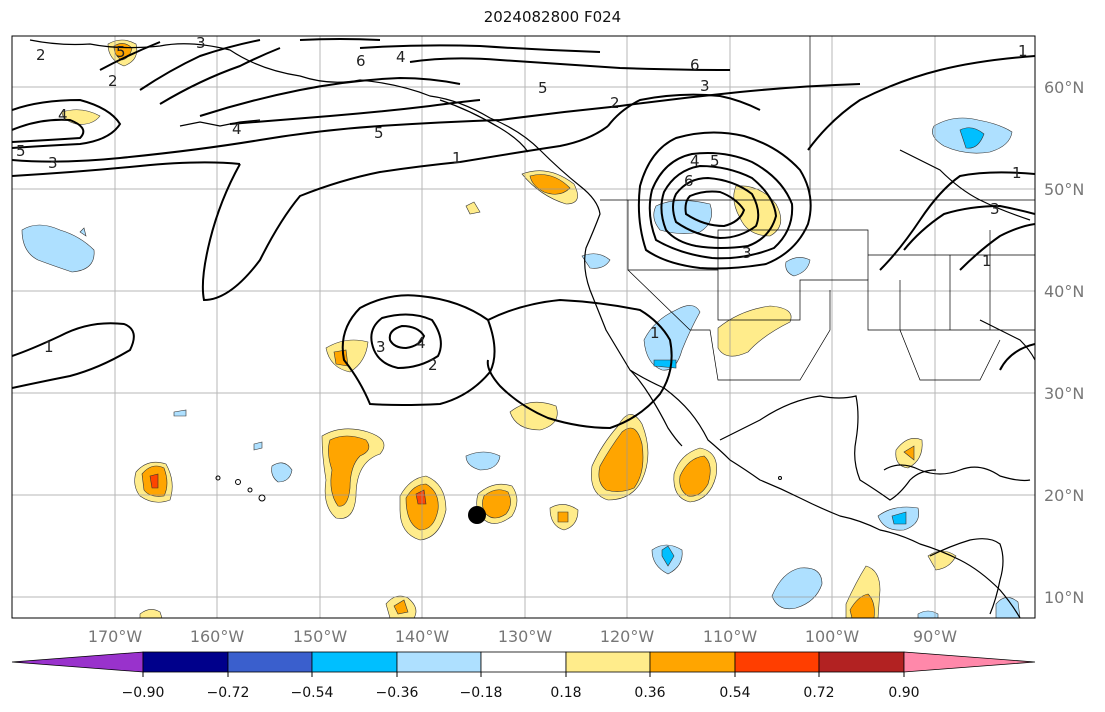  I want to click on lat-label: 20°N, so click(1064, 495).